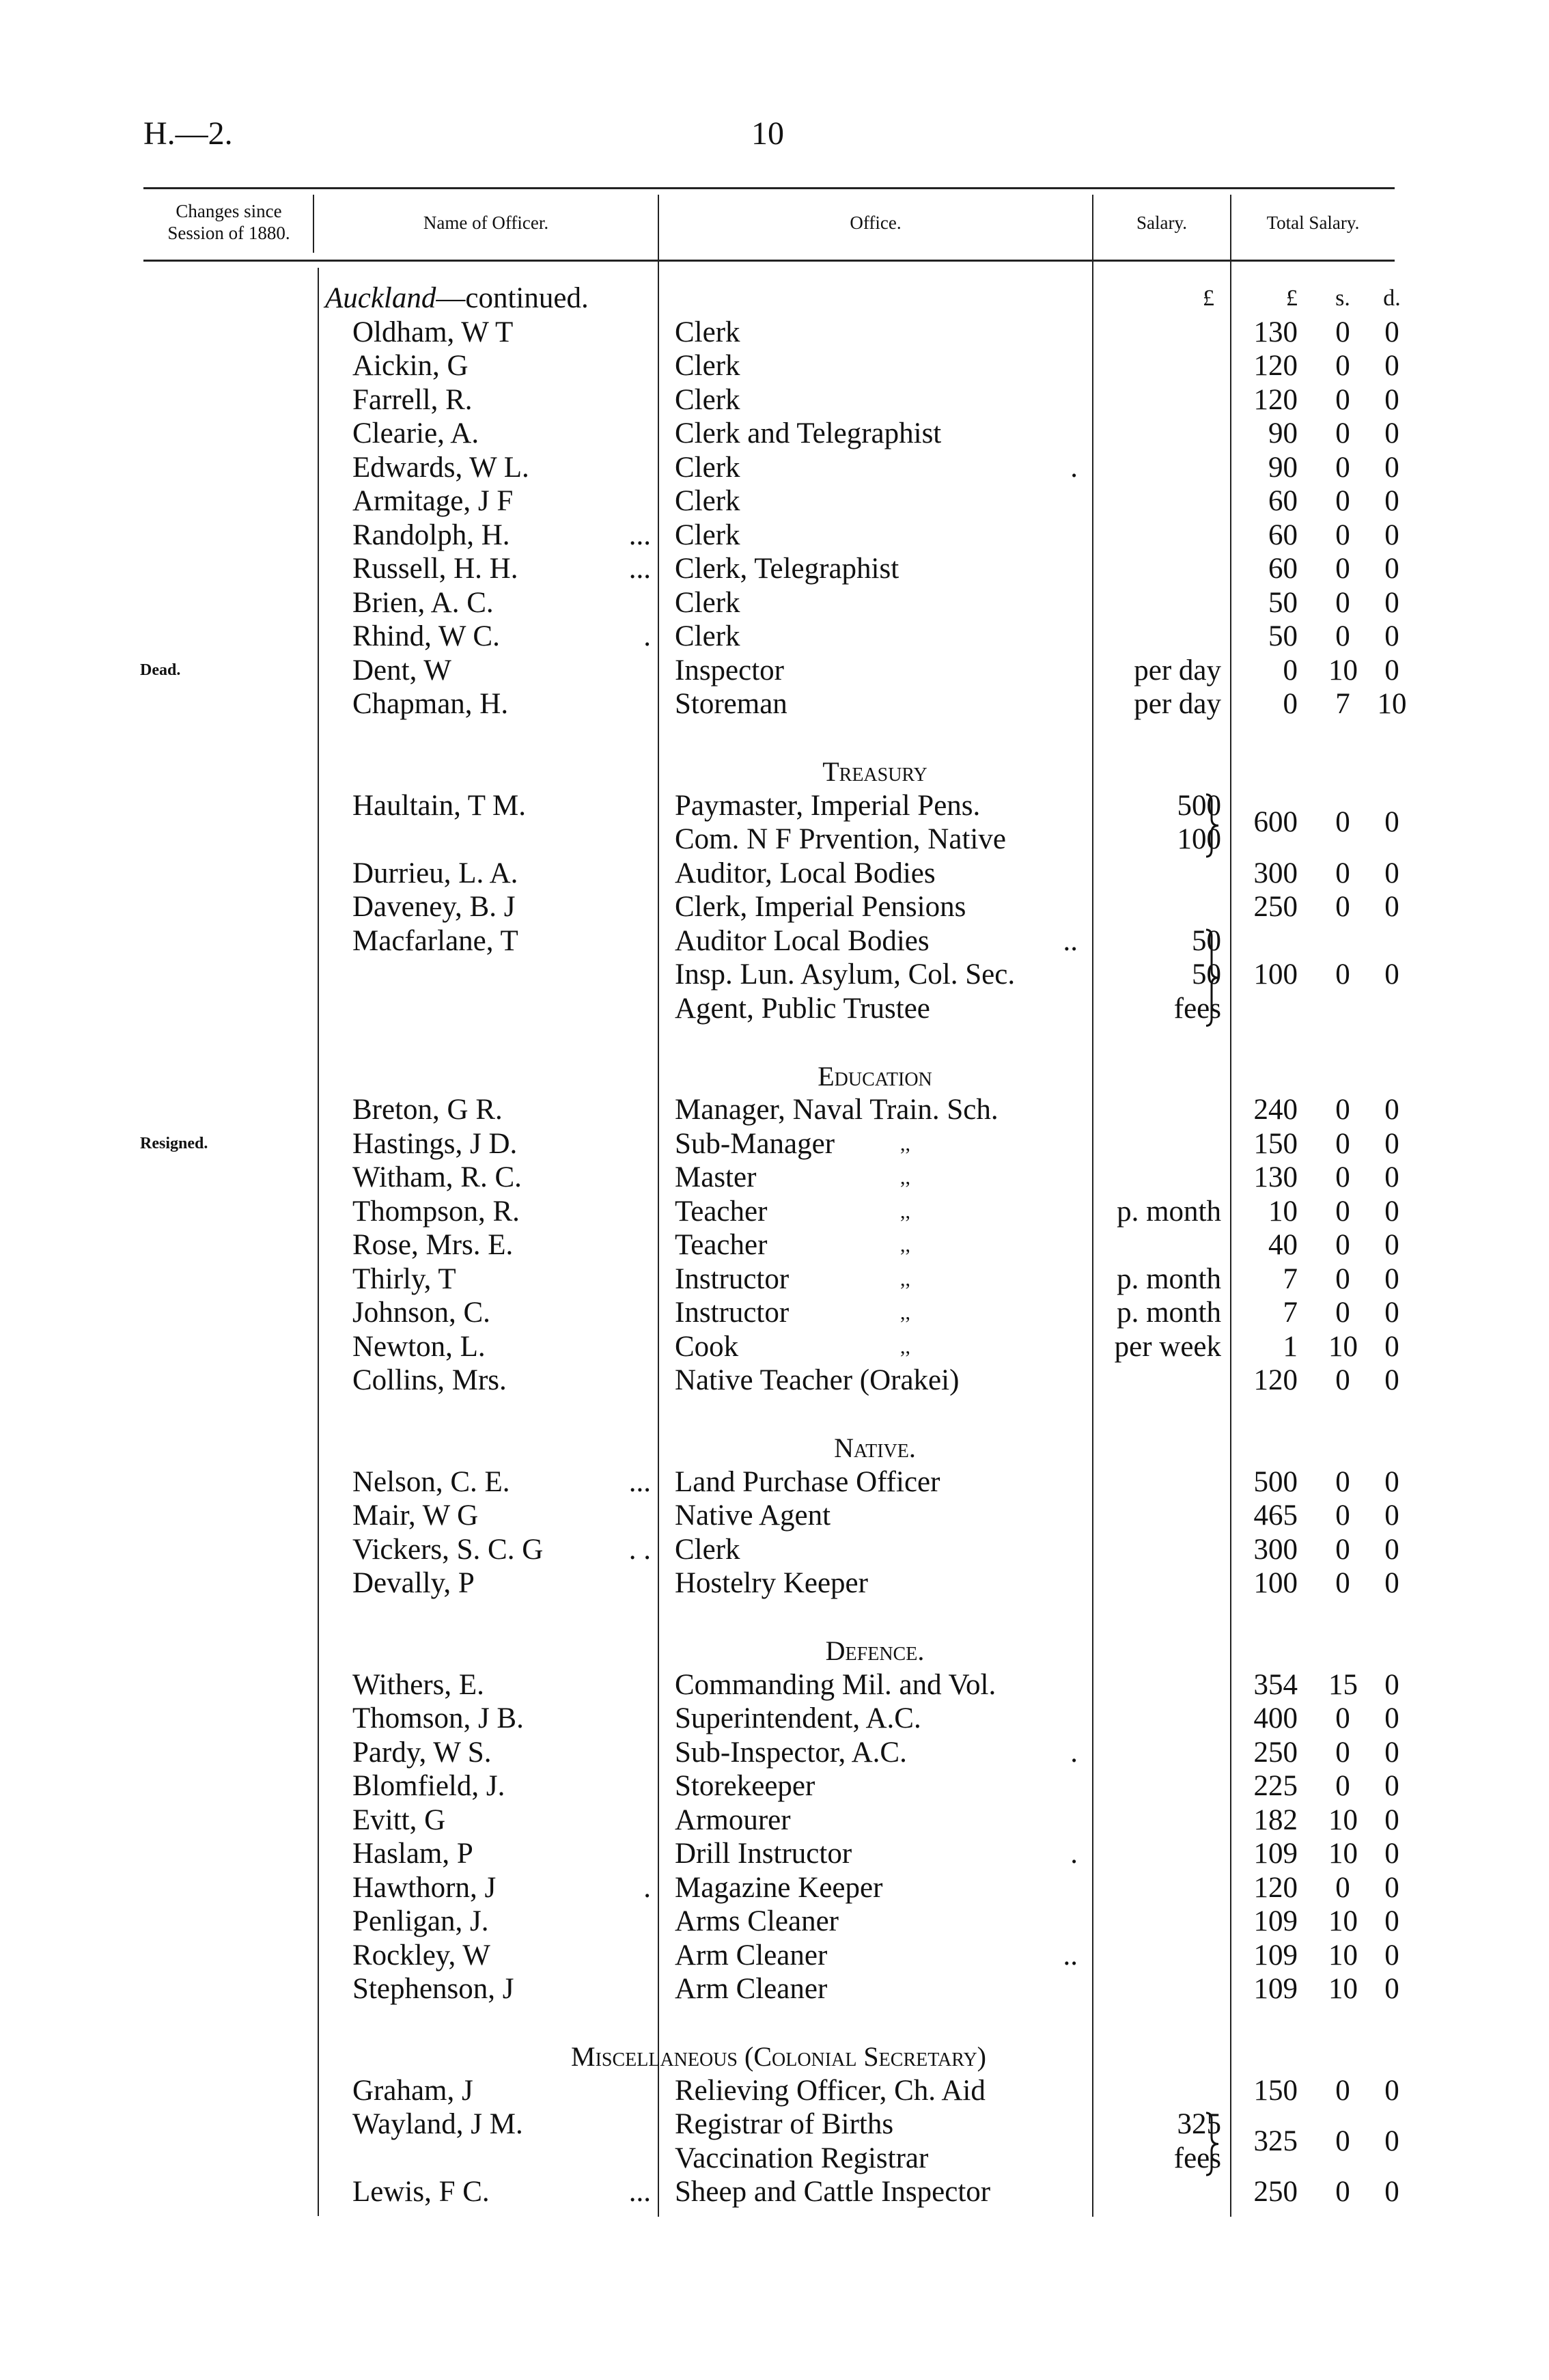 This screenshot has height=2380, width=1549. What do you see at coordinates (1275, 1819) in the screenshot?
I see `total-pounds: 182` at bounding box center [1275, 1819].